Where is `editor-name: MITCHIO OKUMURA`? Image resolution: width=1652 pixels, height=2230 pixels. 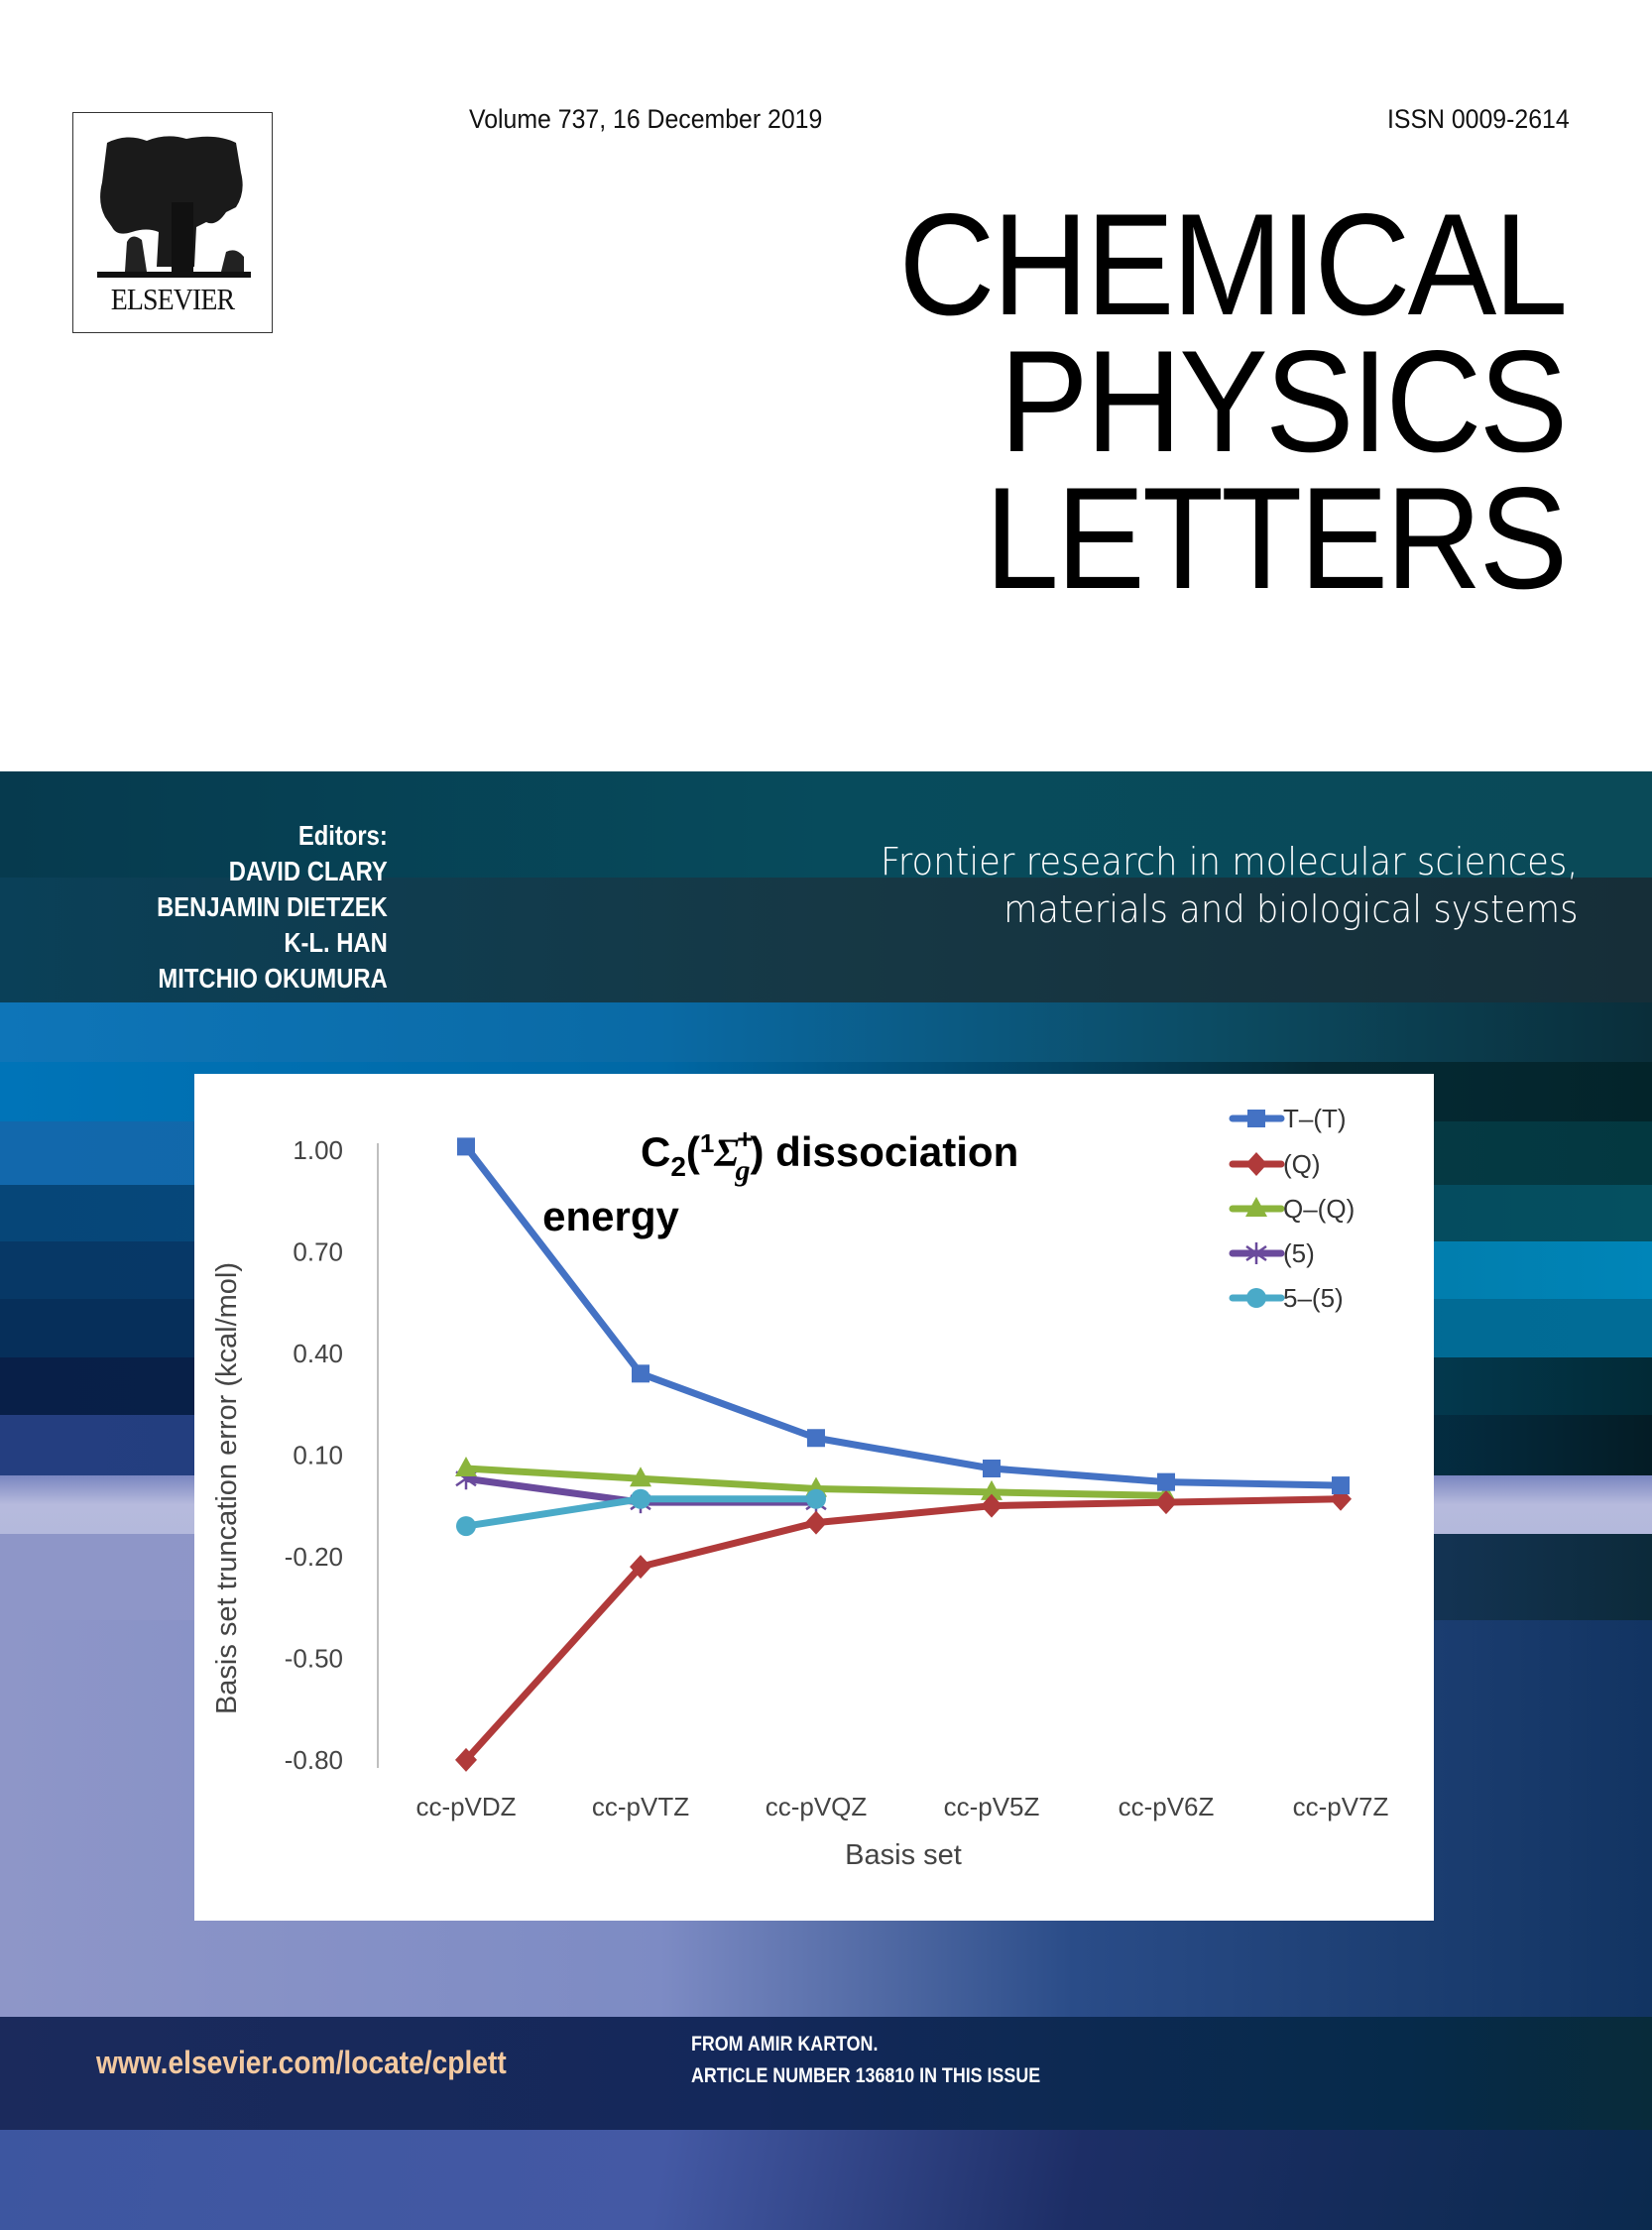 editor-name: MITCHIO OKUMURA is located at coordinates (273, 979).